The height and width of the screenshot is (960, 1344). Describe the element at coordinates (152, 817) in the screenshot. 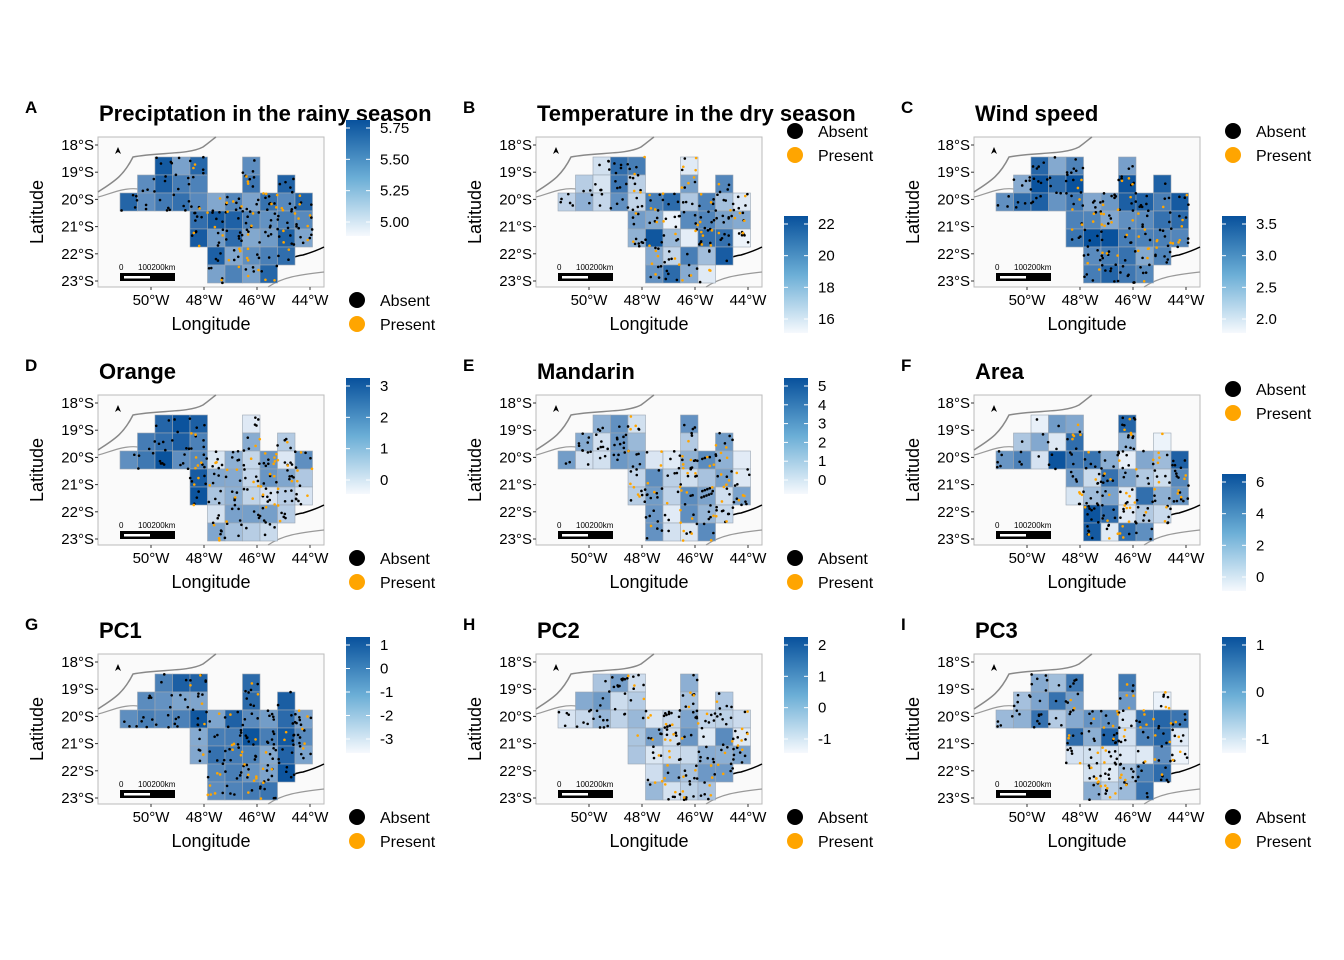

I see `x-tick-label: 50°W` at that location.